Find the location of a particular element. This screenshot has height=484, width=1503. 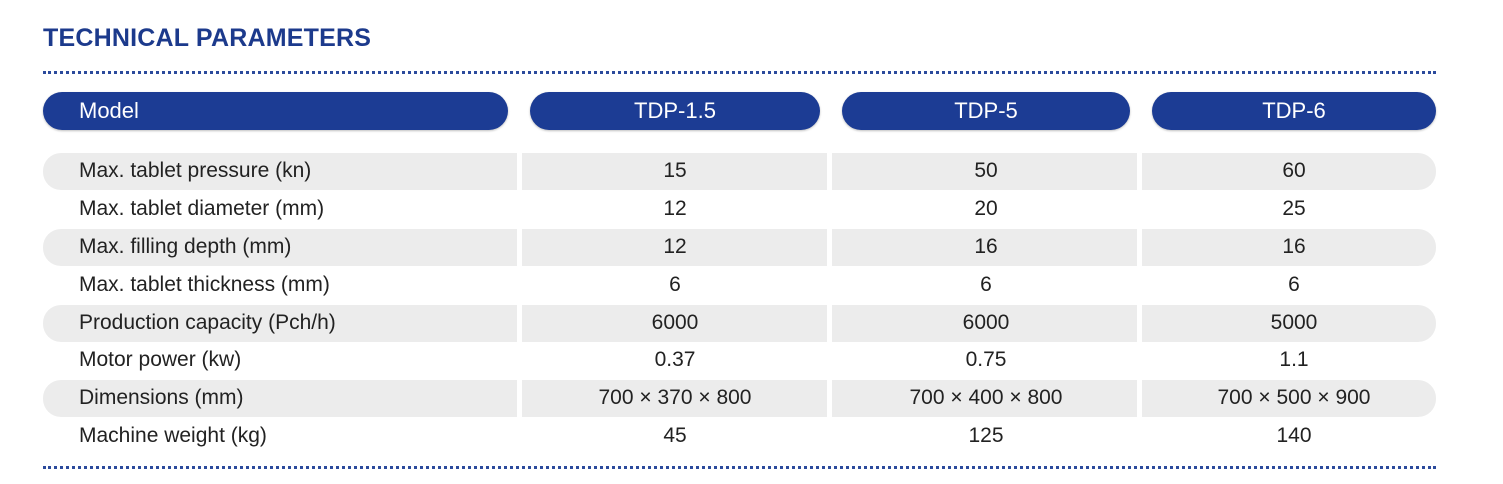

value-cell: 60 is located at coordinates (1294, 170).